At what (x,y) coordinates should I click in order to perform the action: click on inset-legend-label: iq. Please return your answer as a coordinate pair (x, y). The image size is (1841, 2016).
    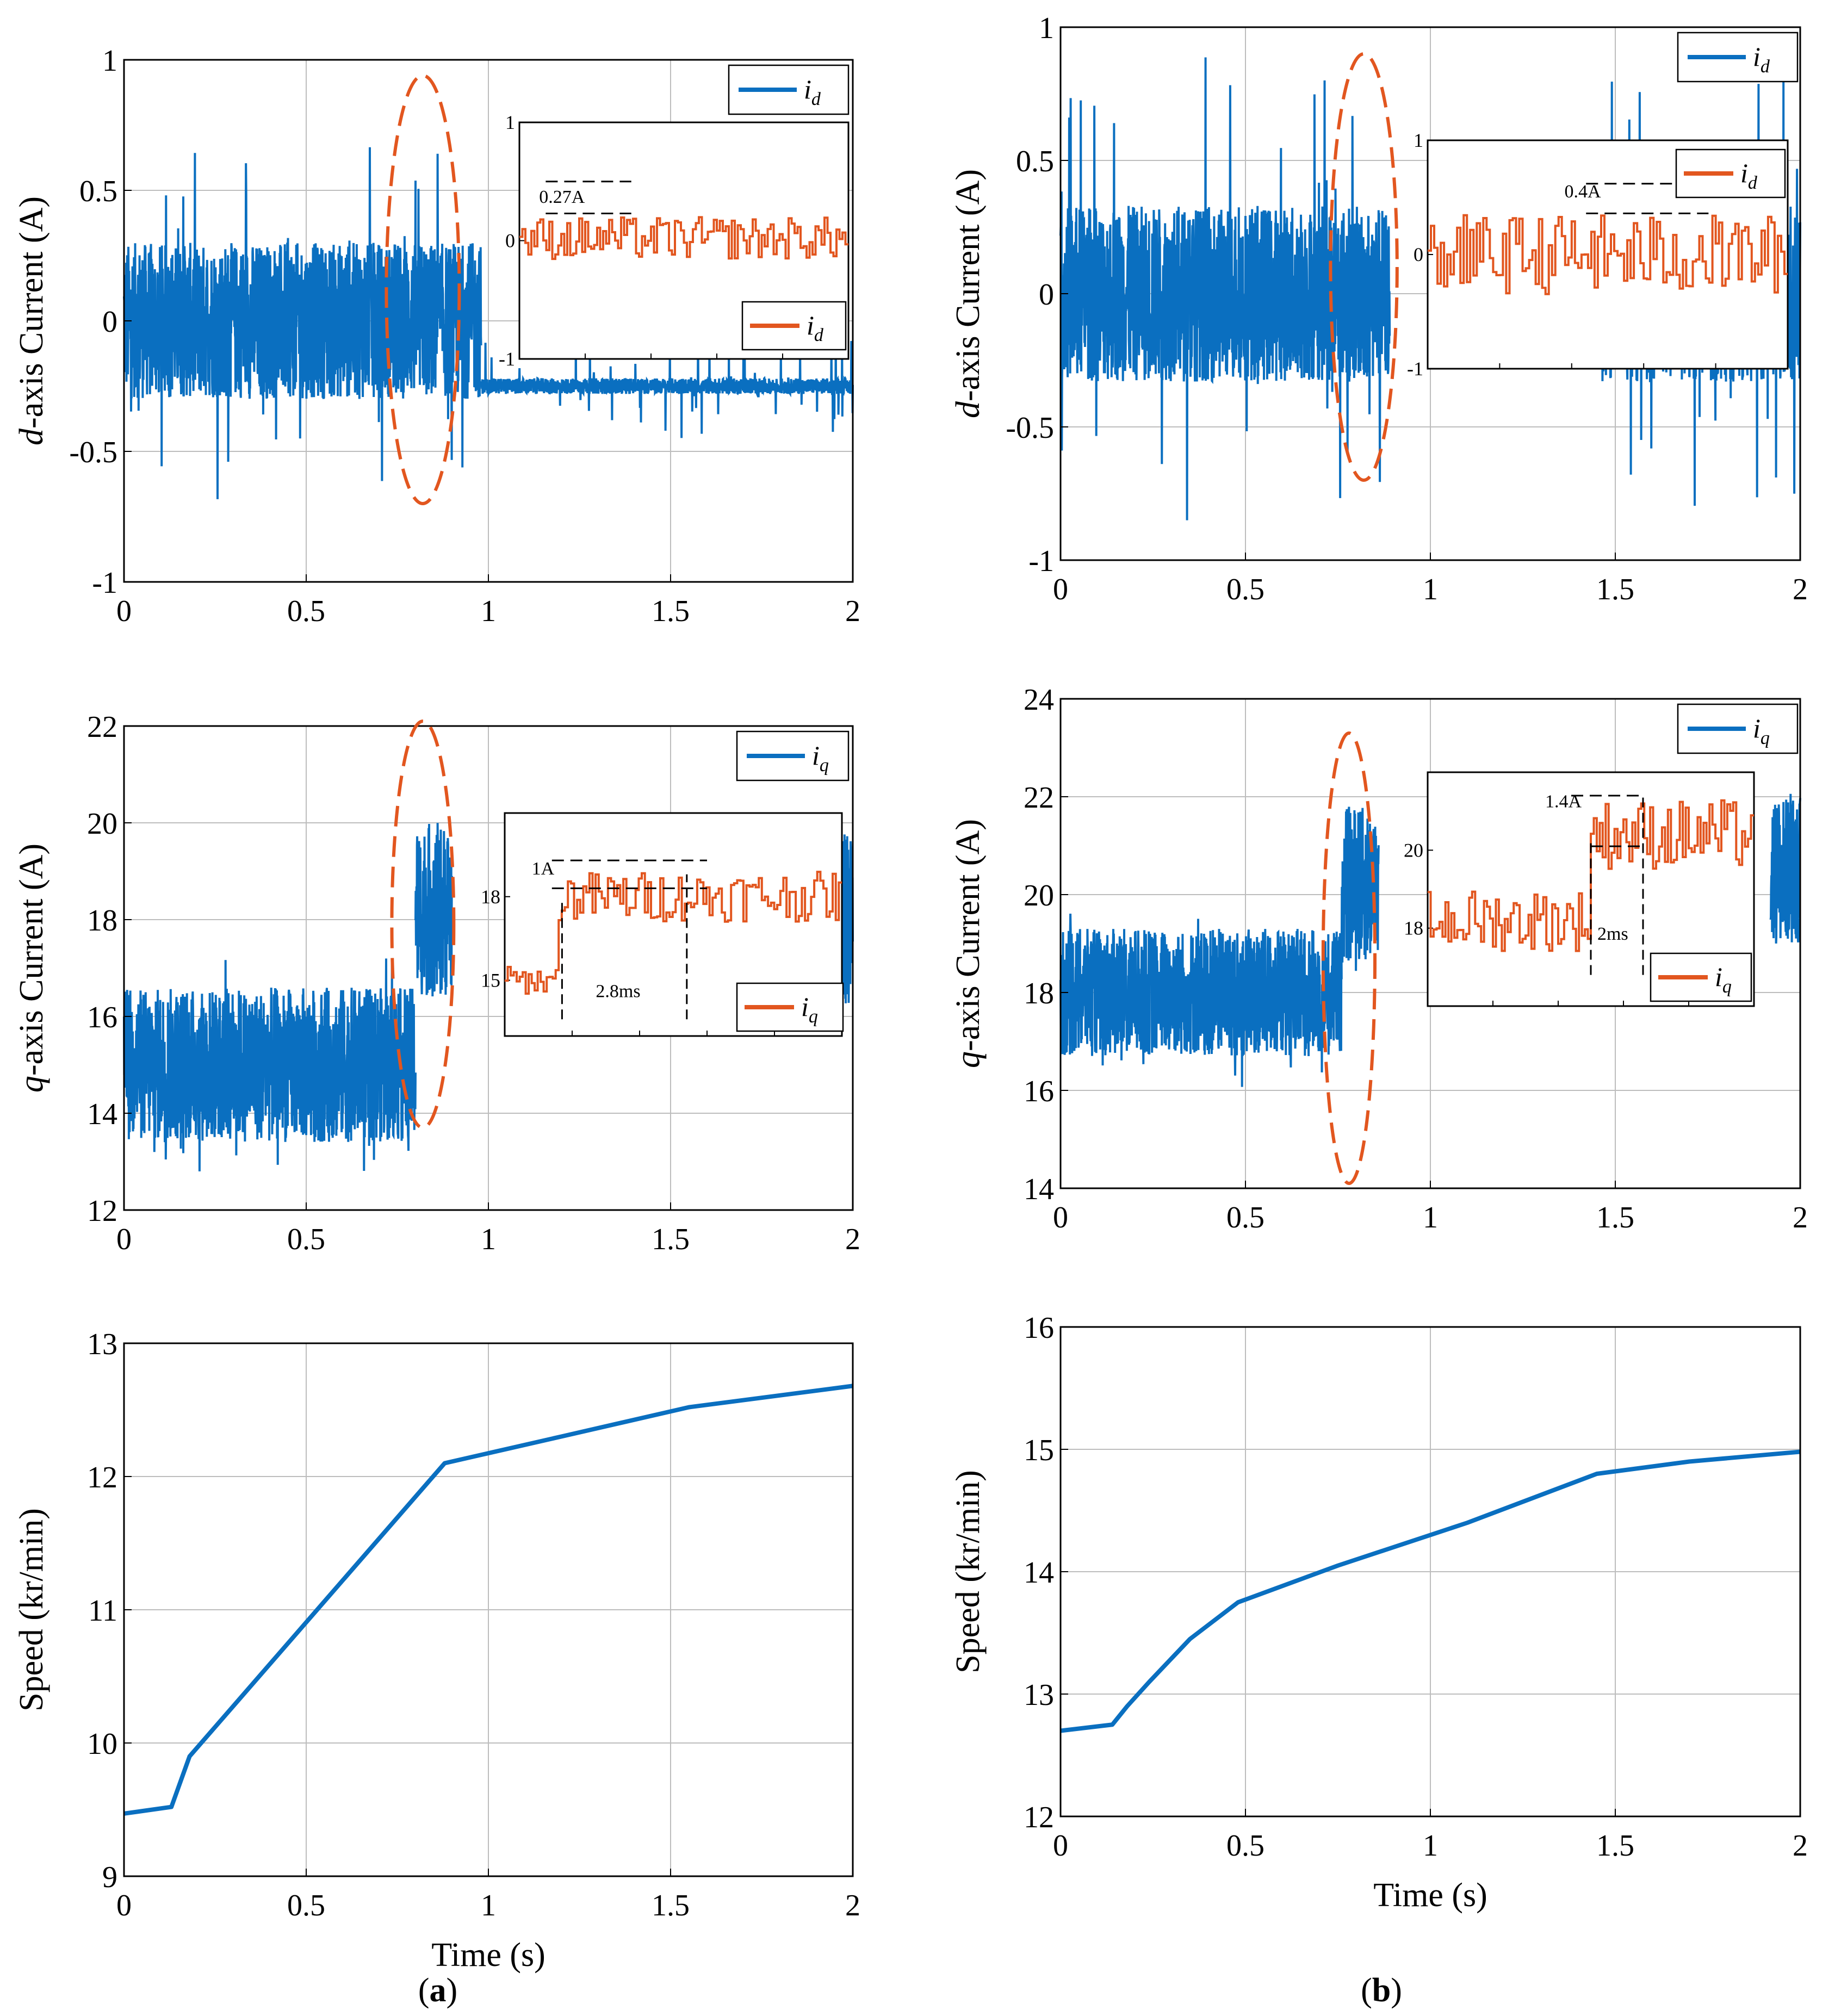
    Looking at the image, I should click on (1724, 979).